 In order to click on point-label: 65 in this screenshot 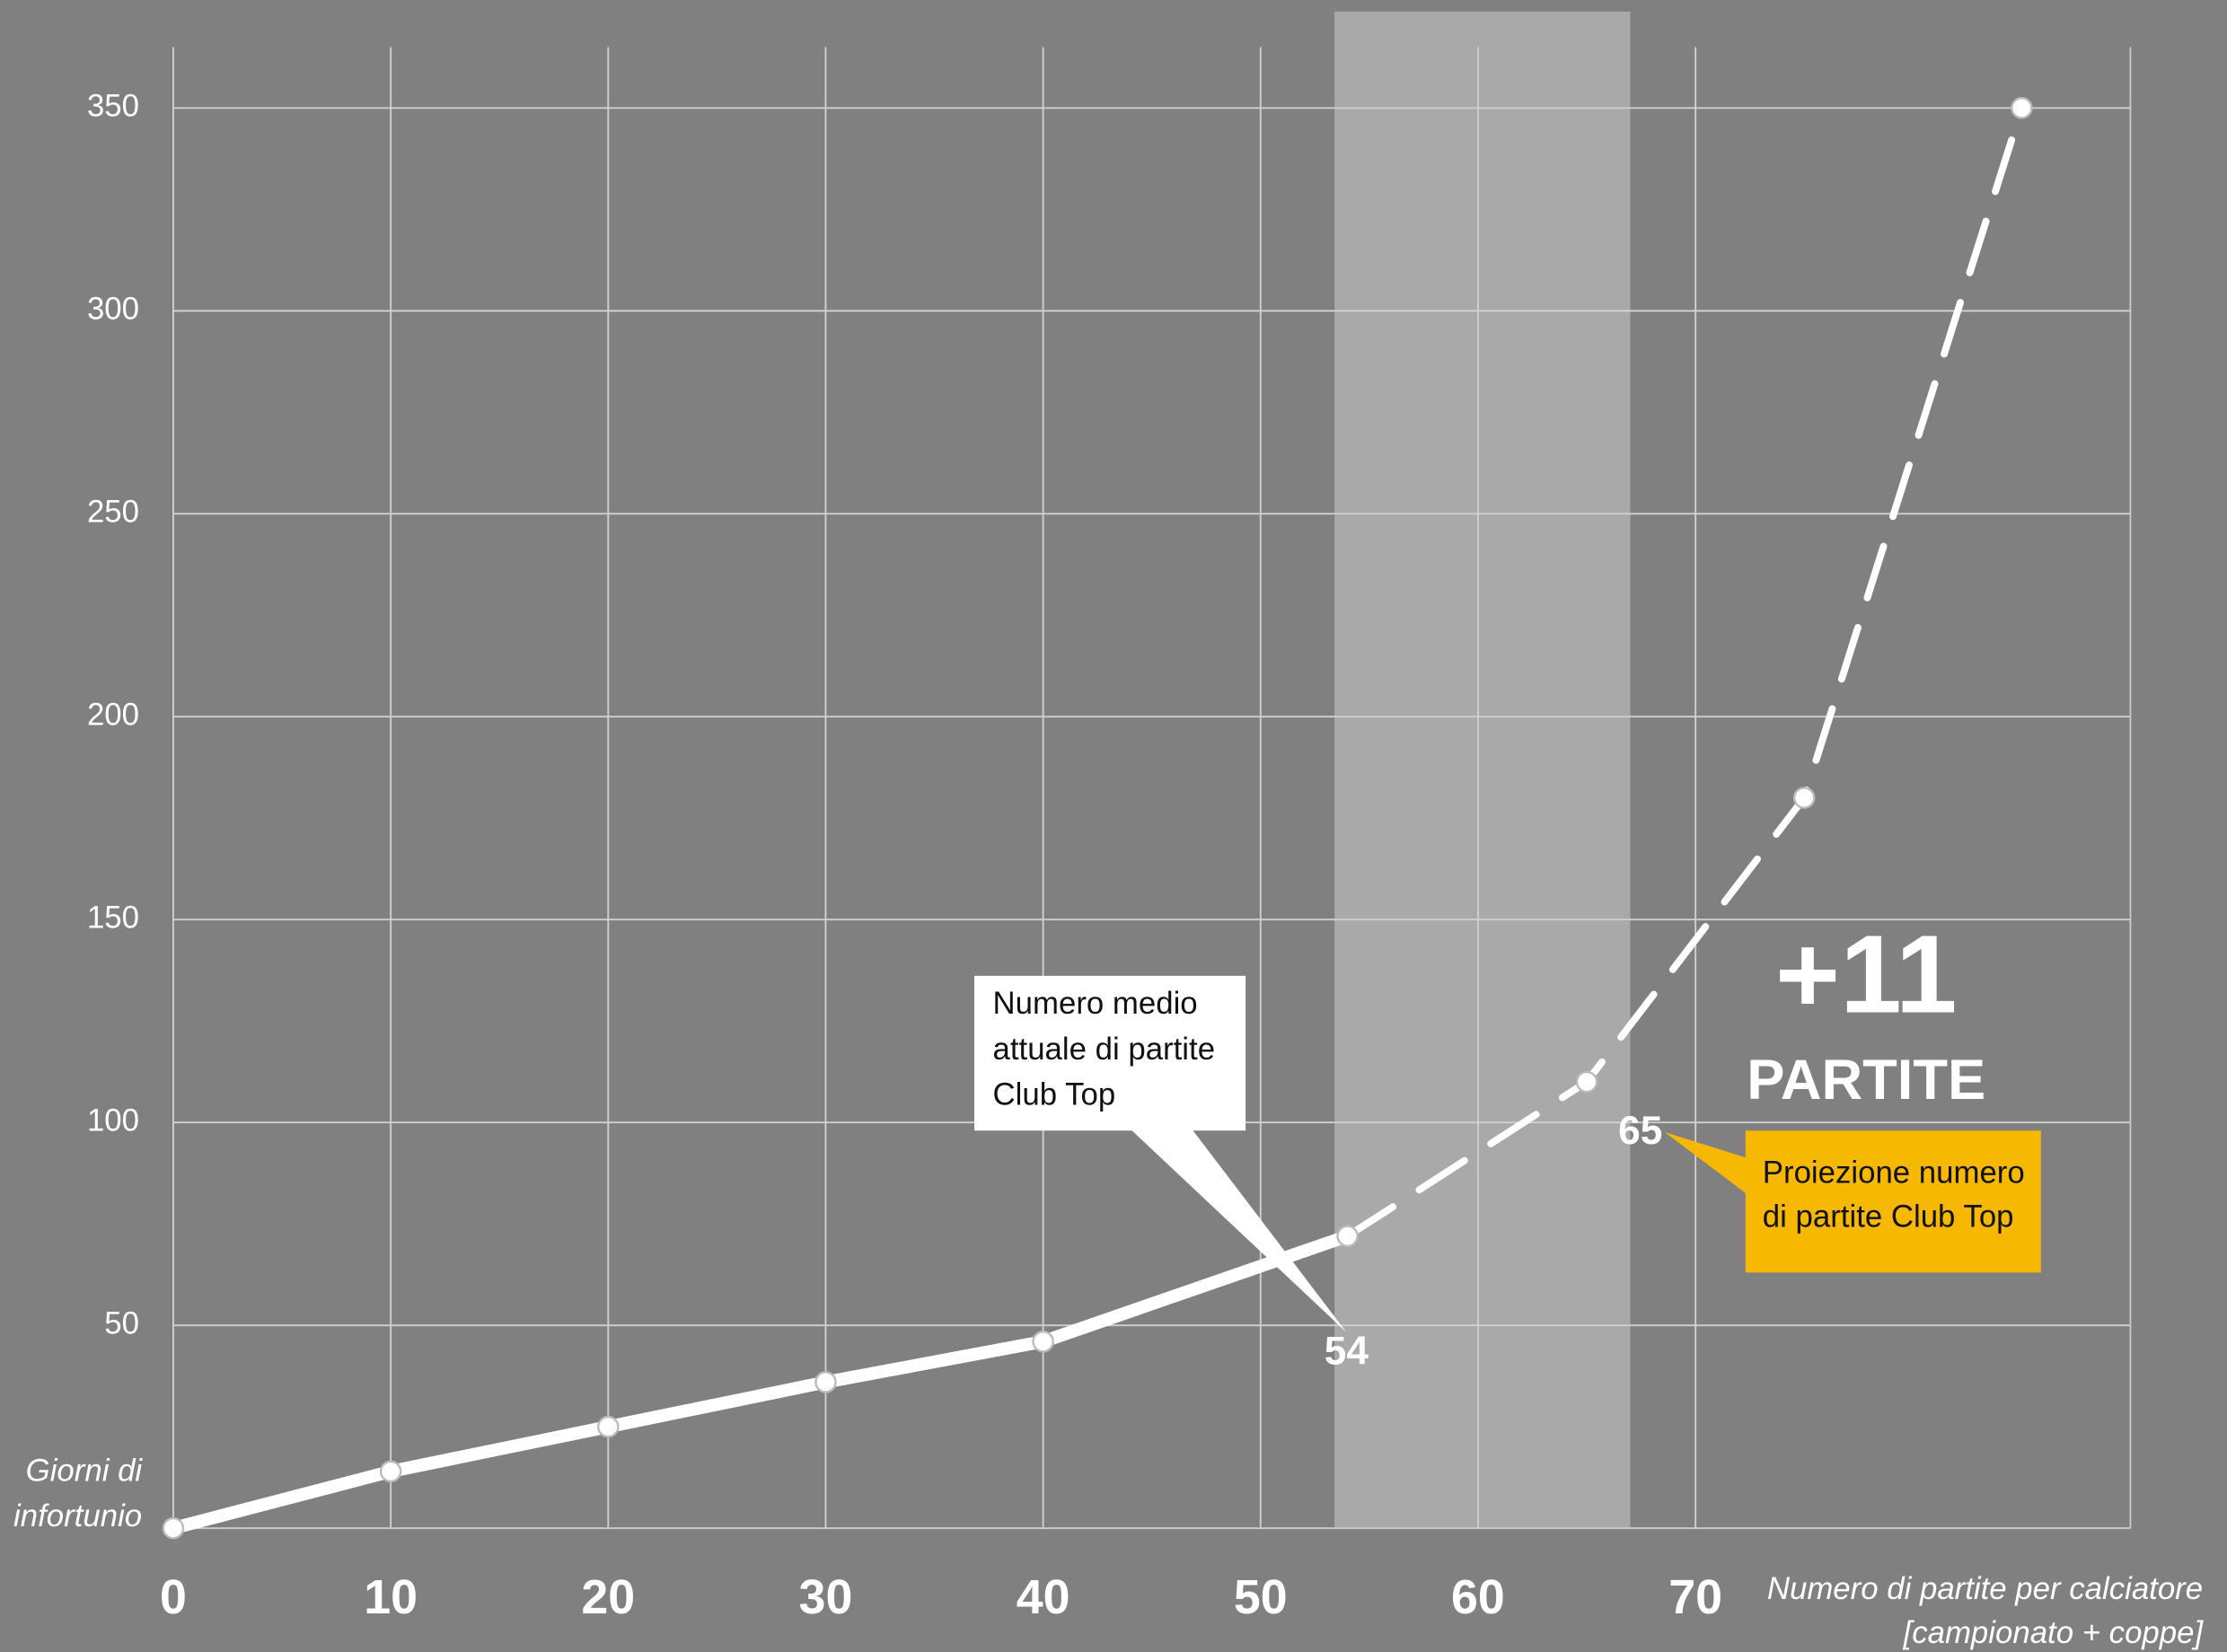, I will do `click(1640, 1131)`.